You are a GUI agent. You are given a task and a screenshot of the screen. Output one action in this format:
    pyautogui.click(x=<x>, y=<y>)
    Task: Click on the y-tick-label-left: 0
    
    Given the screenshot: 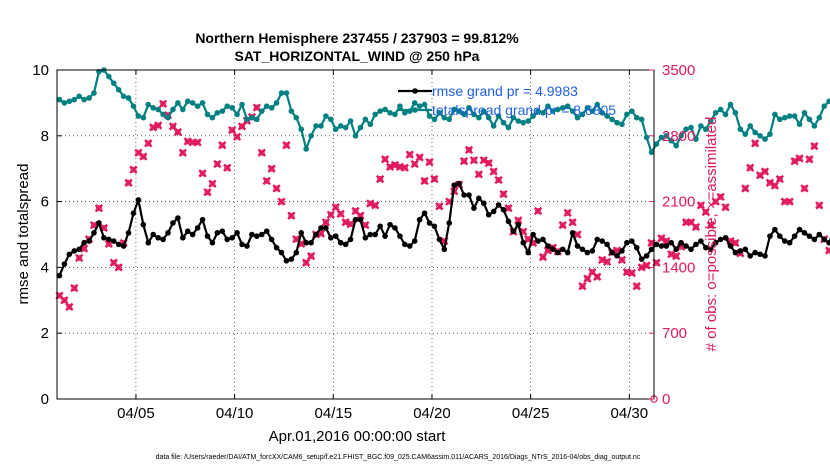 What is the action you would take?
    pyautogui.click(x=45, y=399)
    